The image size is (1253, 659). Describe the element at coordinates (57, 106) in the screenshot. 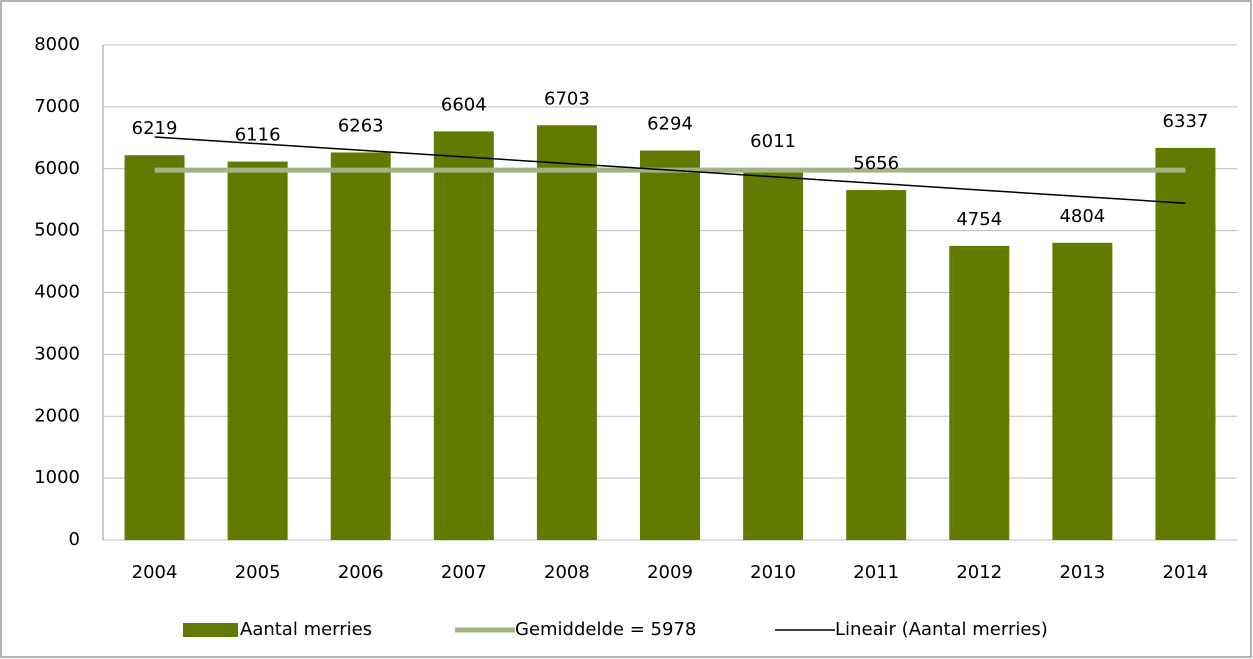

I see `y-tick-label: 7000` at that location.